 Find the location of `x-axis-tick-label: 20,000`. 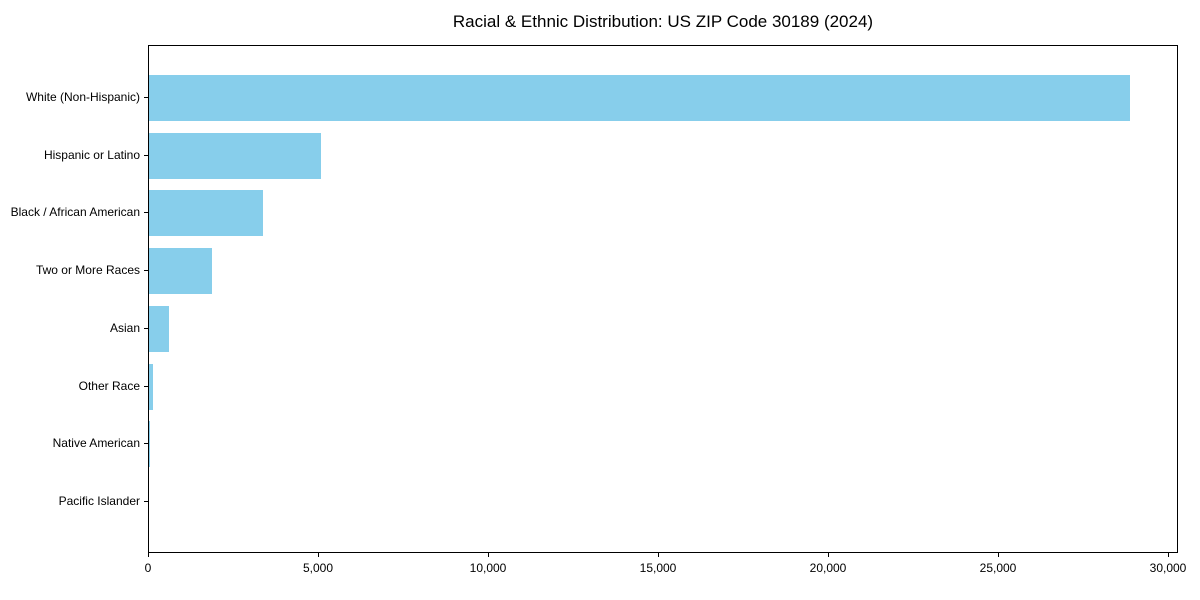

x-axis-tick-label: 20,000 is located at coordinates (828, 568).